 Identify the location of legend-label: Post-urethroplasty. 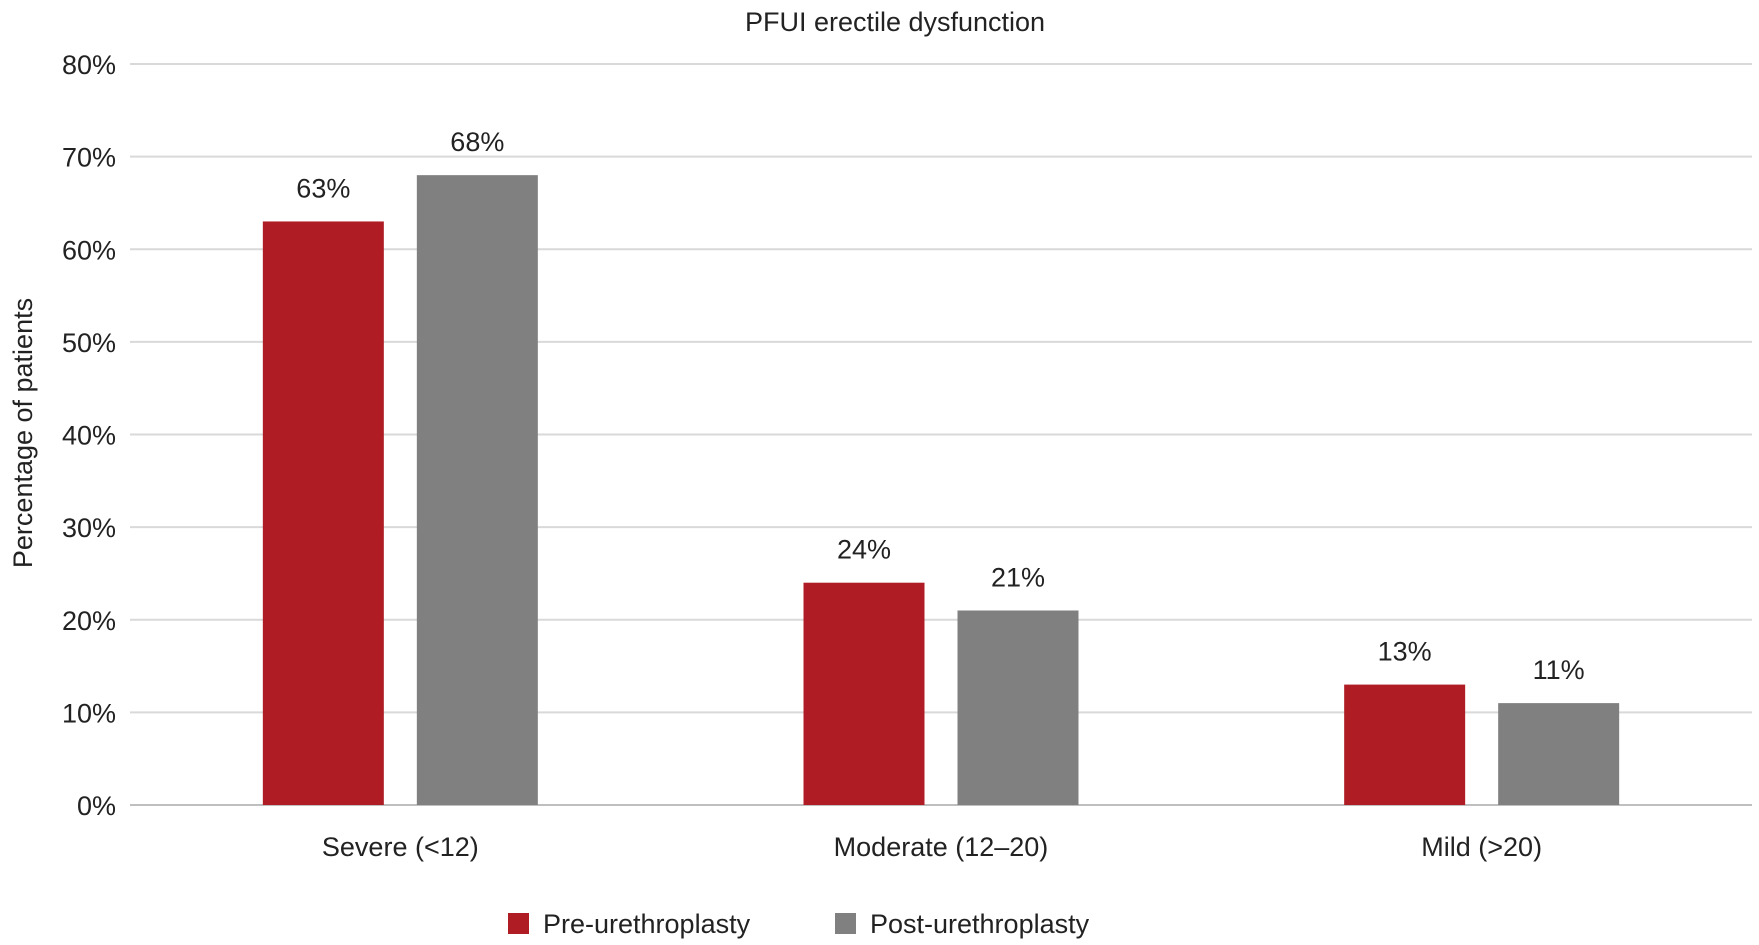
(980, 924).